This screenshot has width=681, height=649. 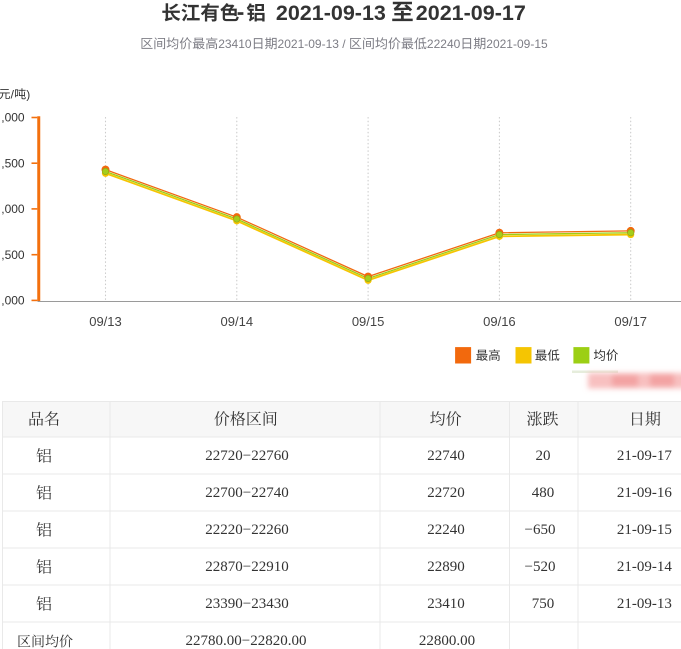 What do you see at coordinates (446, 456) in the screenshot?
I see `svg-text: 22740` at bounding box center [446, 456].